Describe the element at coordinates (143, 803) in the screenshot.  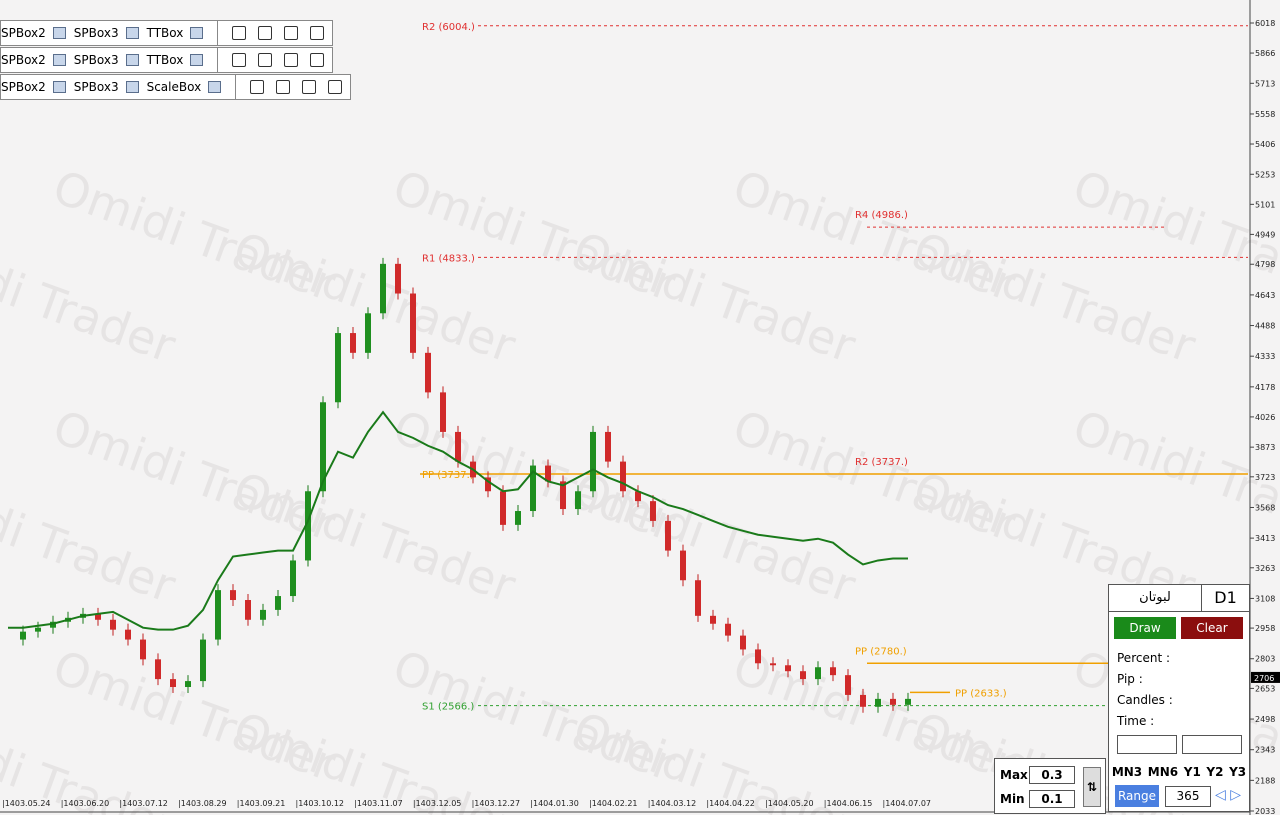
I see `x-tick-label: |1403.07.12` at that location.